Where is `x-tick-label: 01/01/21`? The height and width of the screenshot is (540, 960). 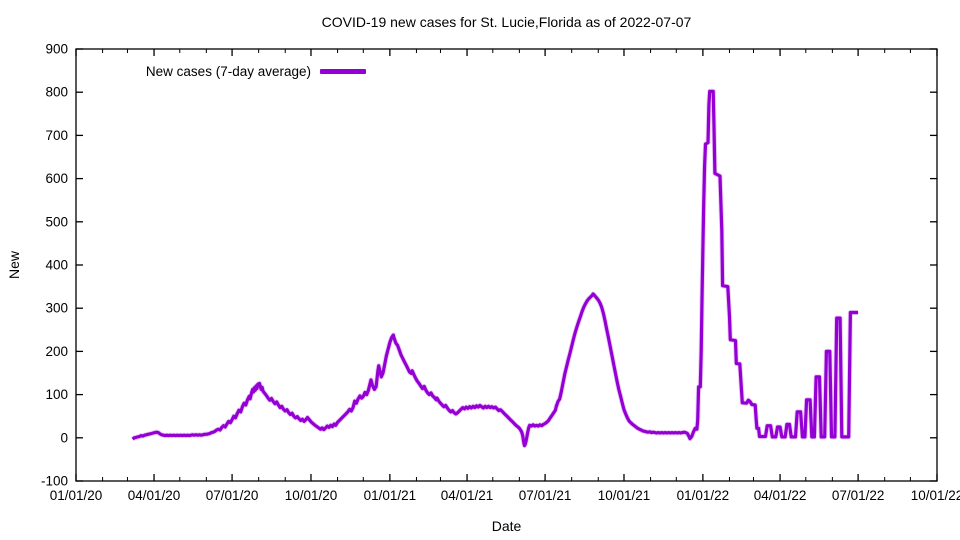 x-tick-label: 01/01/21 is located at coordinates (390, 495).